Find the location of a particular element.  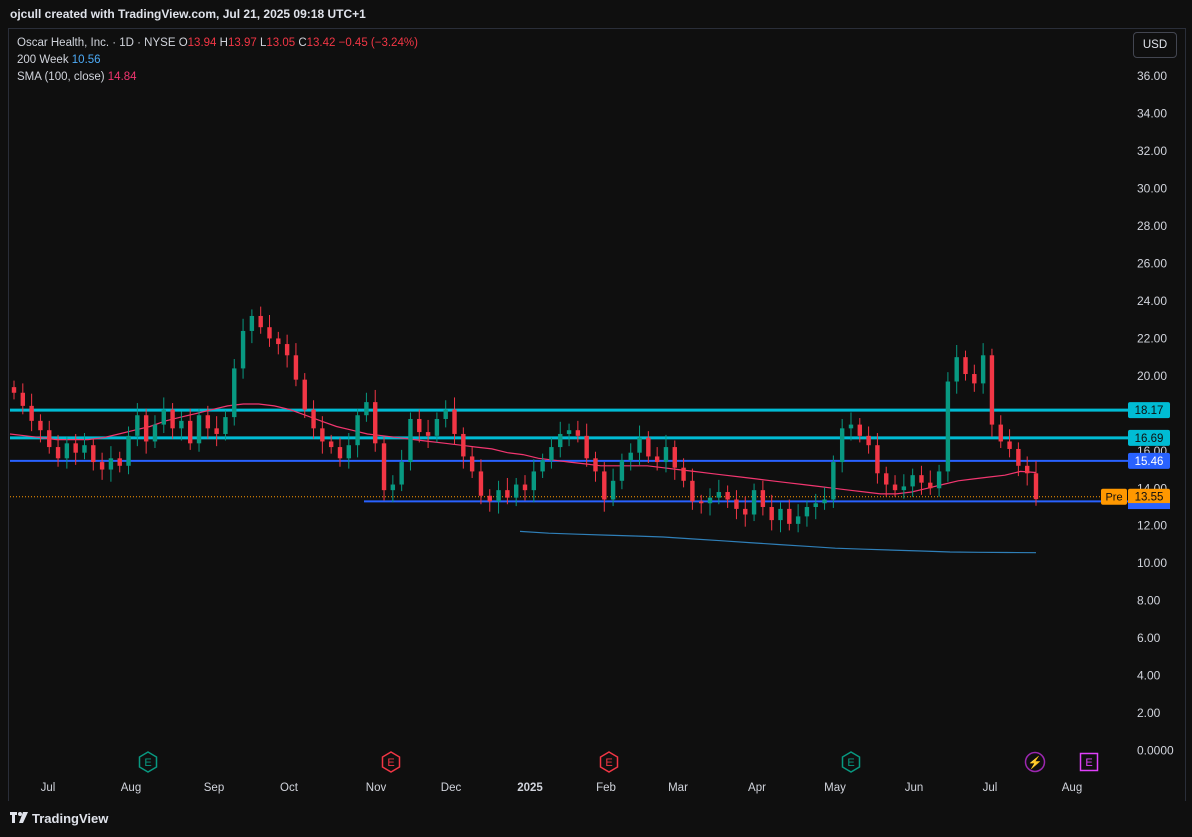

legend-sma-row: SMA (100, close) 14.84 is located at coordinates (217, 77).